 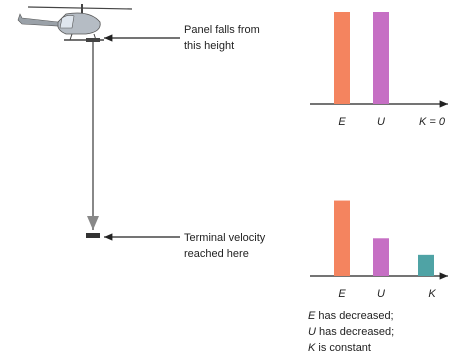 I want to click on label: this height, so click(x=209, y=46).